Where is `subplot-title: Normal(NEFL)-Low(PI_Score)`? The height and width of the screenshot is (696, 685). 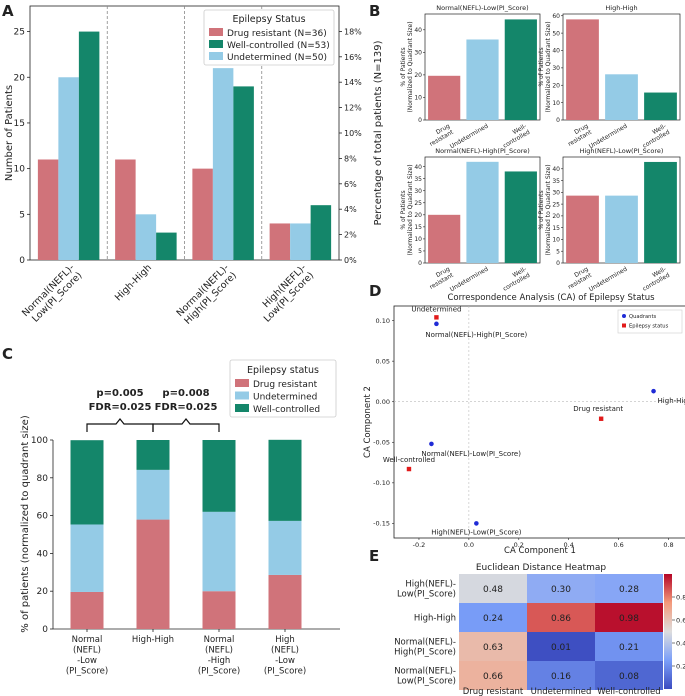
subplot-title: Normal(NEFL)-Low(PI_Score) is located at coordinates (482, 8).